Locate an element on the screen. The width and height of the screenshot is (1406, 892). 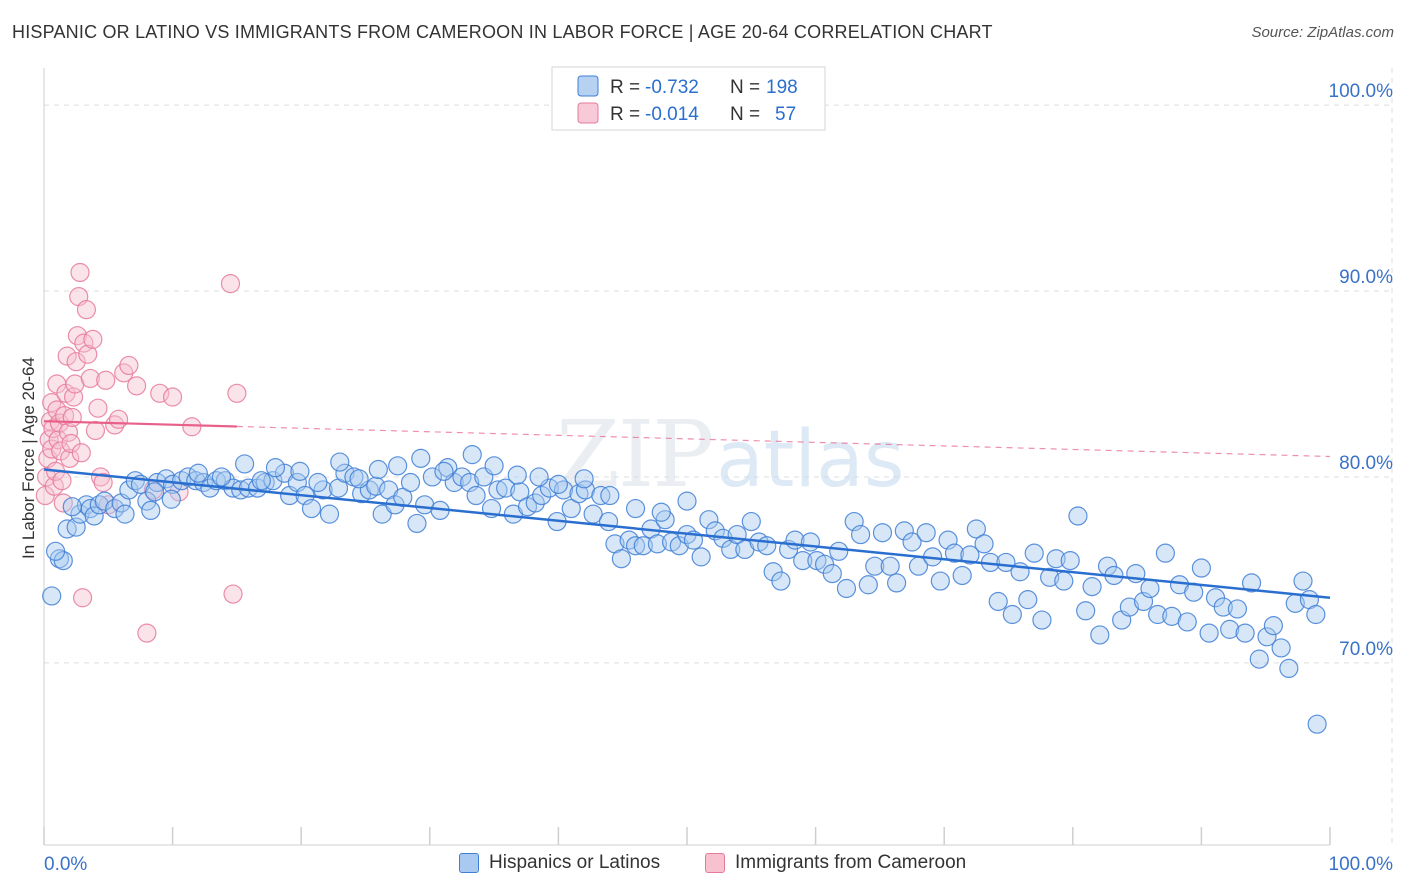
stats-r-label-pink: R = is located at coordinates (625, 114).